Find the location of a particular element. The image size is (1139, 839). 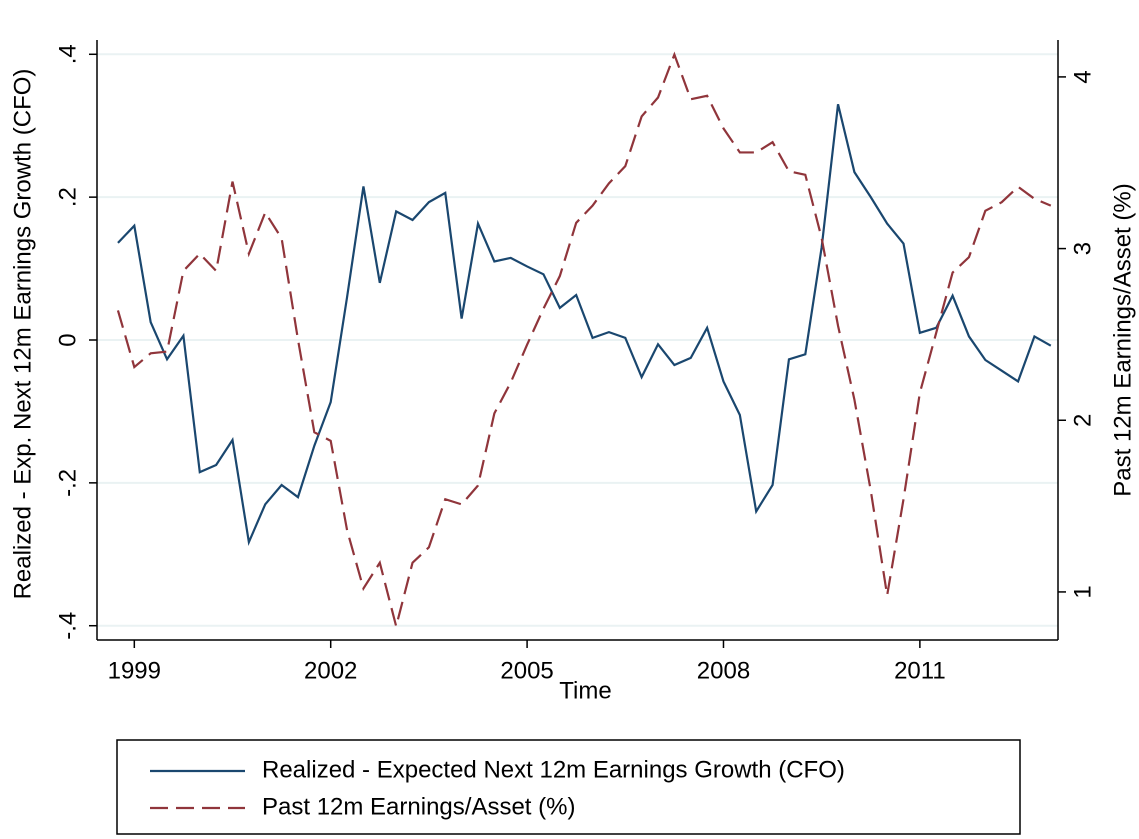

legend-box is located at coordinates (568, 787).